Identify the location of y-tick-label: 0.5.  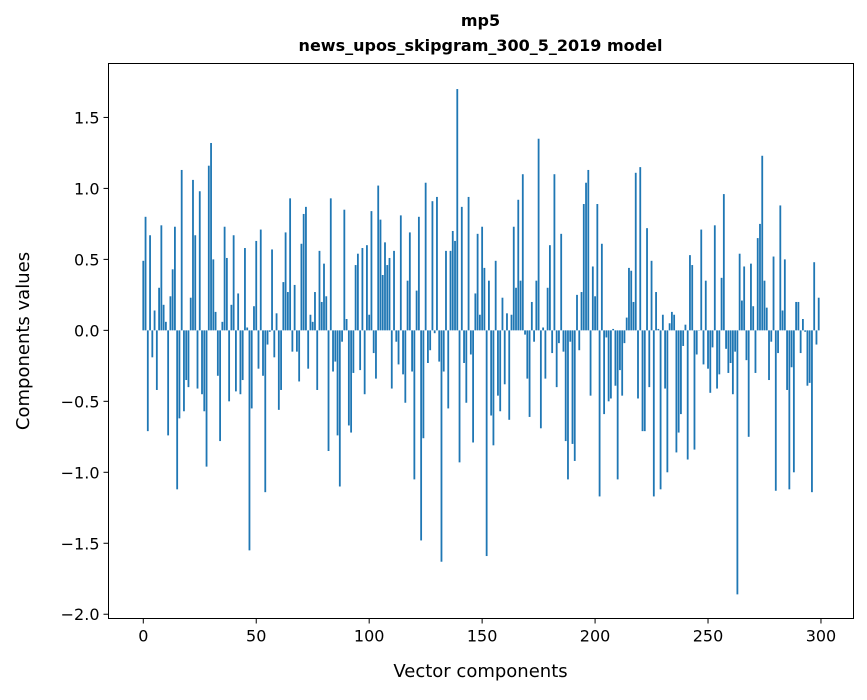
(86, 259).